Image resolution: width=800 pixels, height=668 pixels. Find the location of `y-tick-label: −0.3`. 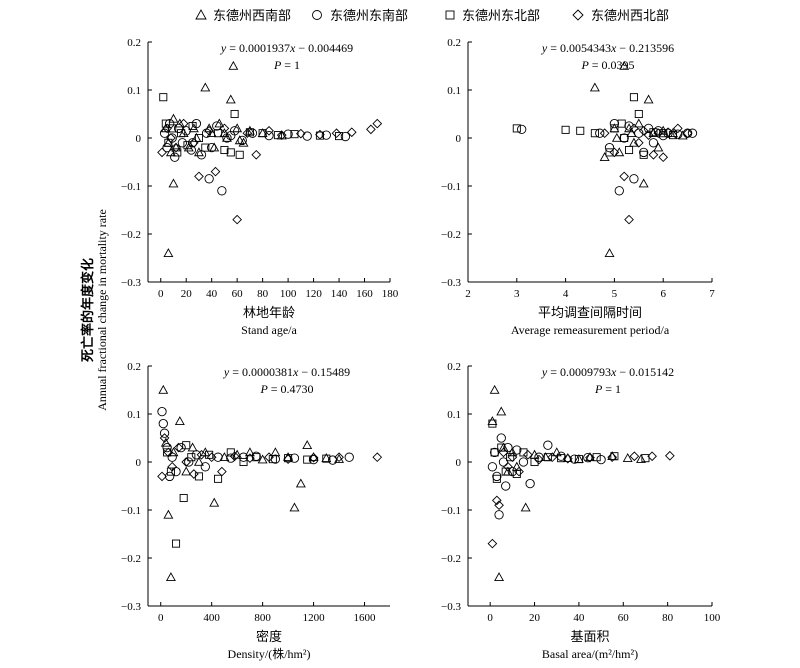

y-tick-label: −0.3 is located at coordinates (131, 607).